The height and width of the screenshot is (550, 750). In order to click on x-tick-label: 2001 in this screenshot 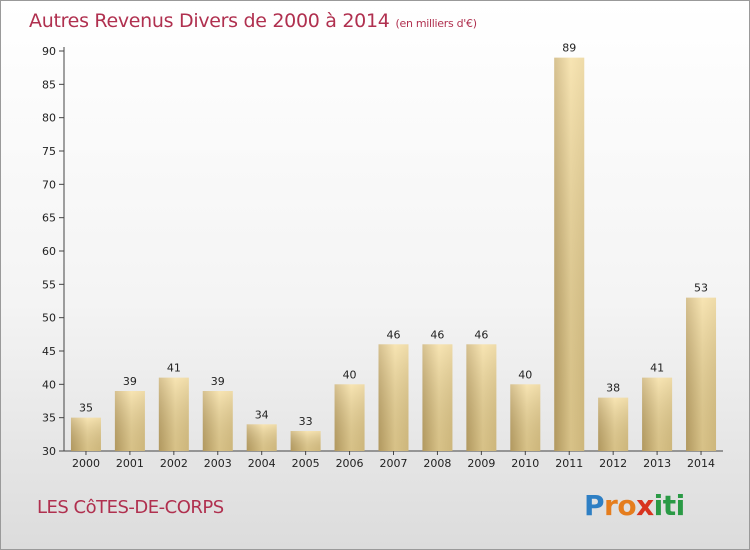, I will do `click(130, 463)`.